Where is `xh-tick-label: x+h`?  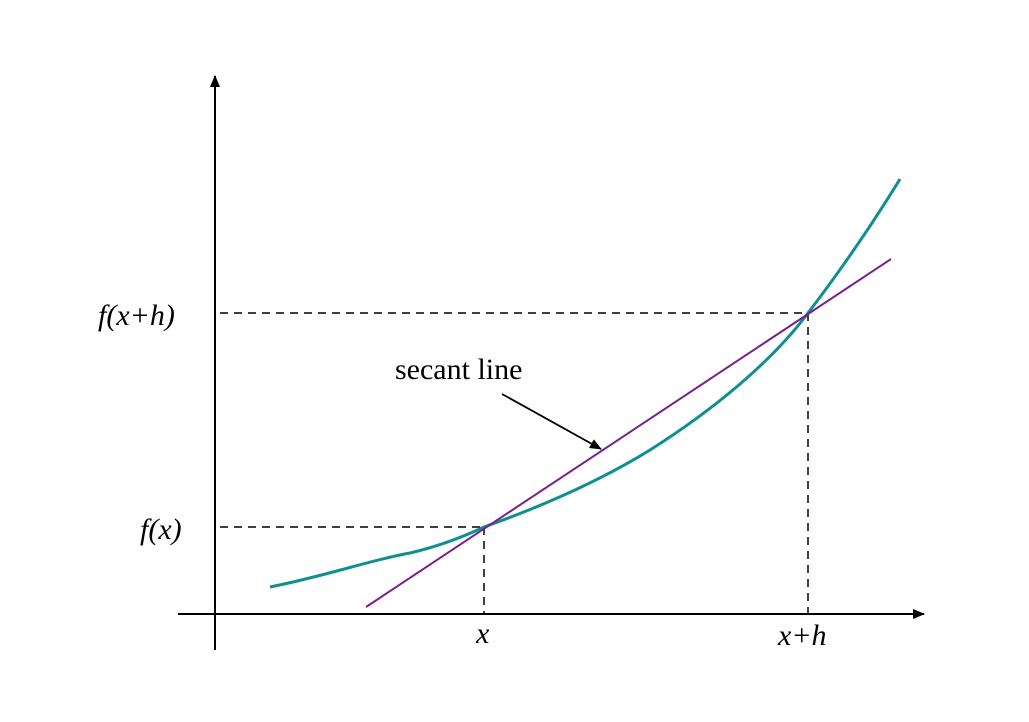 xh-tick-label: x+h is located at coordinates (802, 635).